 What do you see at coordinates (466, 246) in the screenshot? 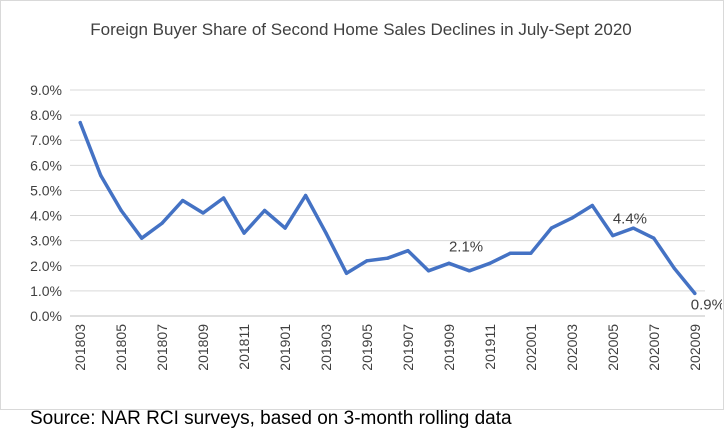
I see `data-label: 2.1%` at bounding box center [466, 246].